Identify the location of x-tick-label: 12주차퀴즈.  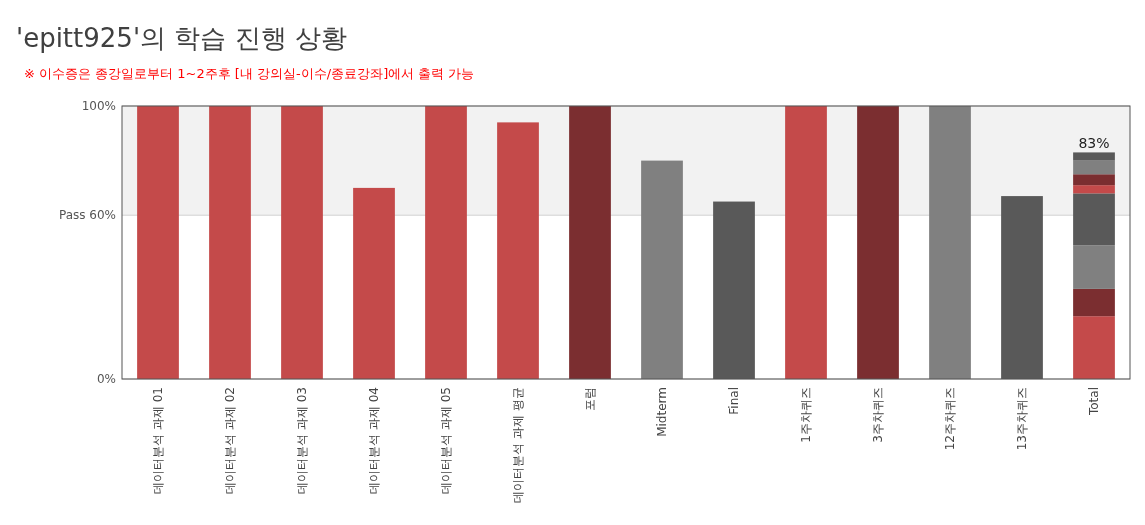
(950, 419).